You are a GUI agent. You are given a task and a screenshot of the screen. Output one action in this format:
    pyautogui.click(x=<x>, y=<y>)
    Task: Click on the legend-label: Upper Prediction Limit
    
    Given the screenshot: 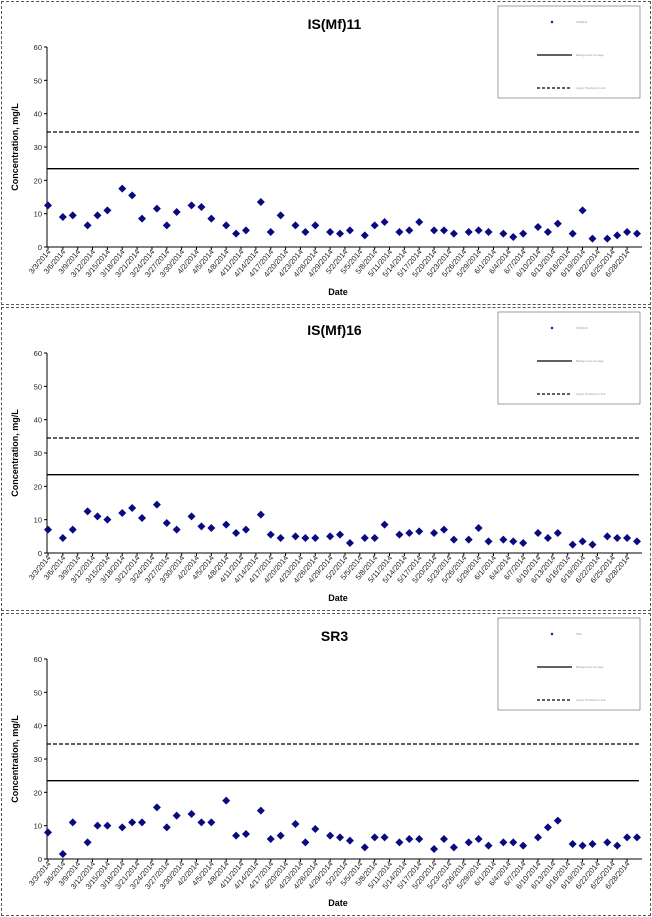 What is the action you would take?
    pyautogui.click(x=591, y=394)
    